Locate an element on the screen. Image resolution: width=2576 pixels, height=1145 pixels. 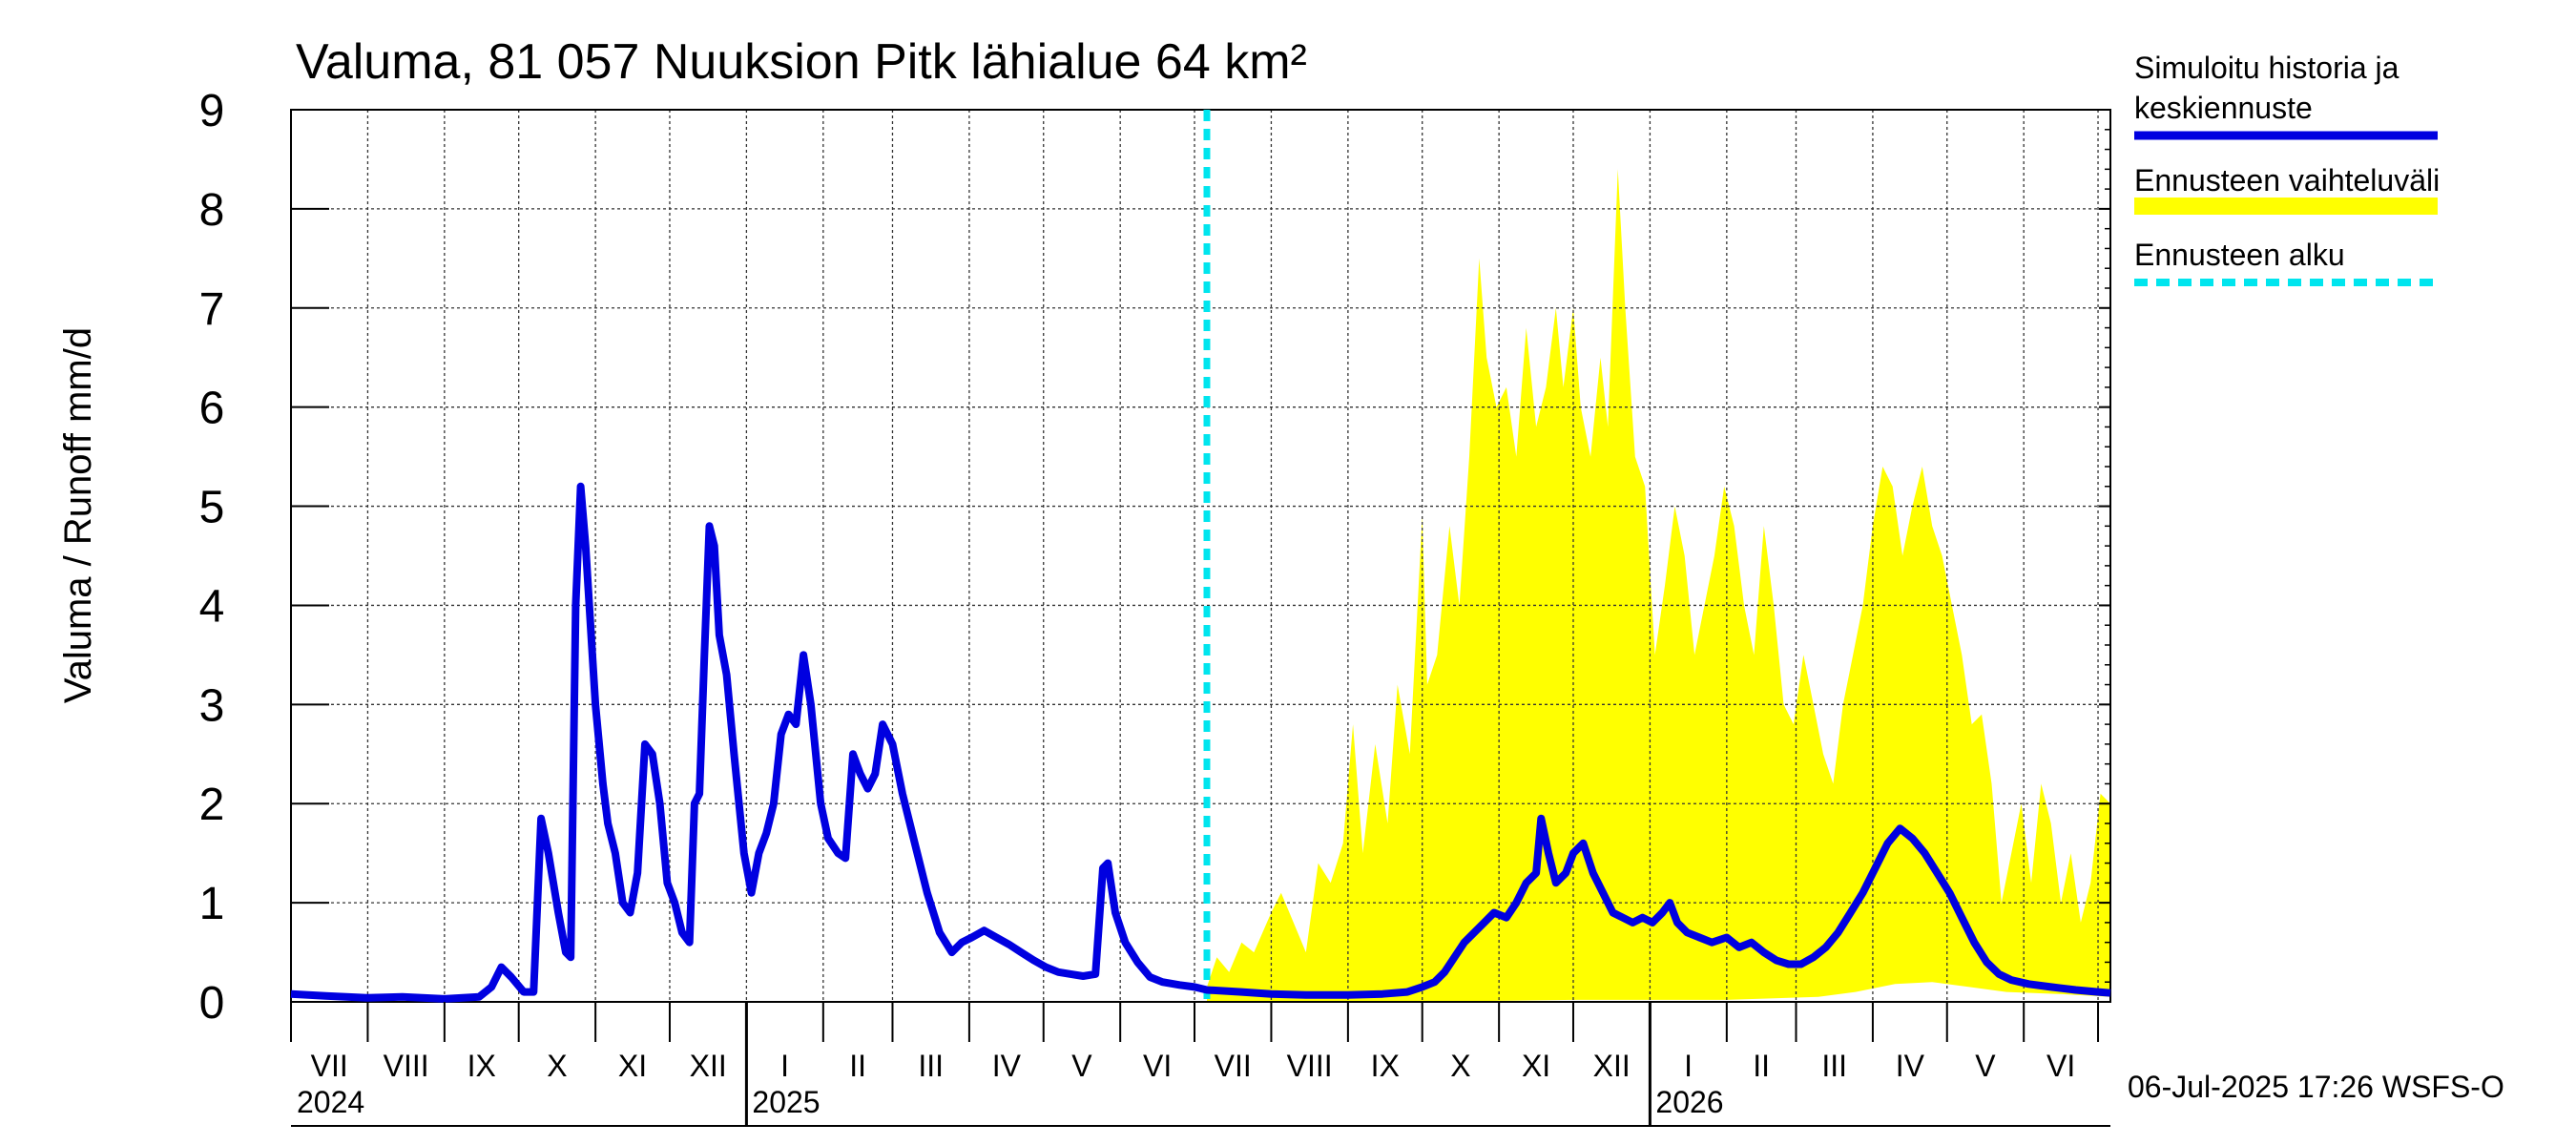
legend-label: keskiennuste is located at coordinates (2223, 108).